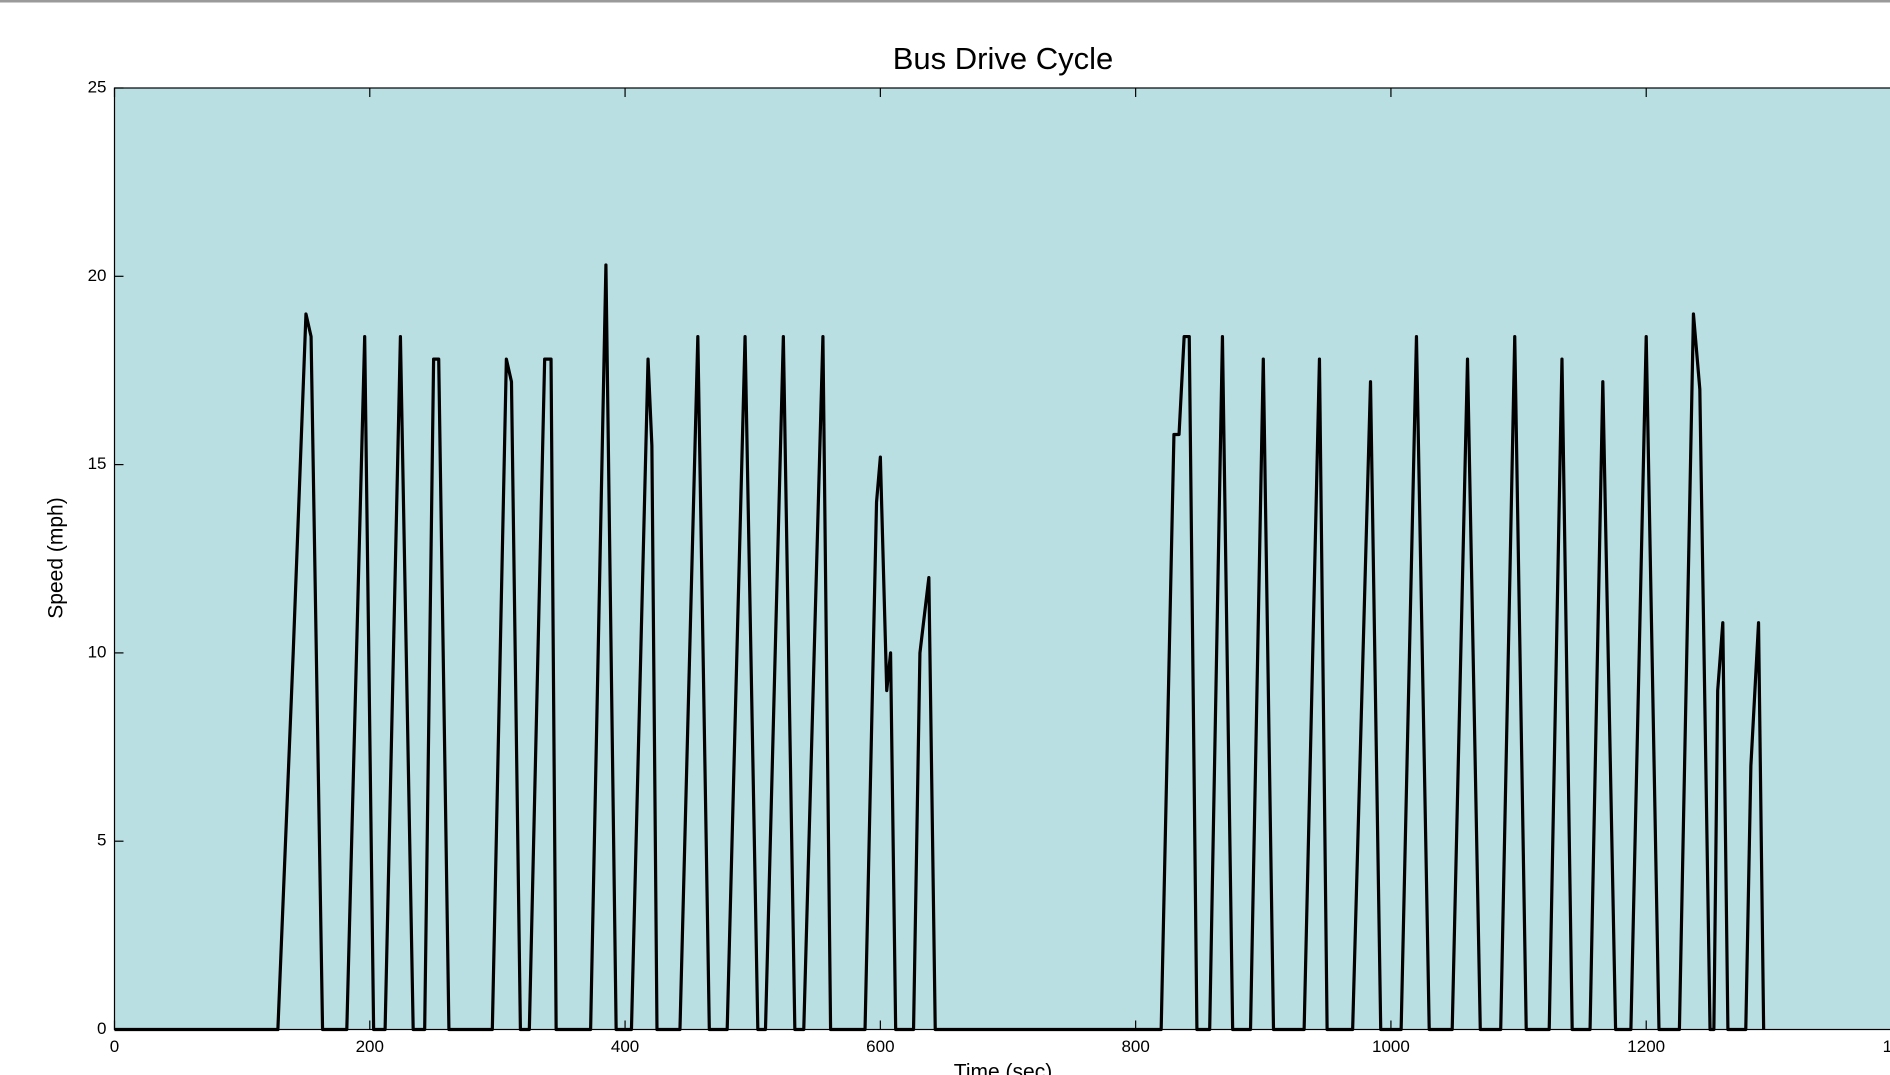 This screenshot has width=1890, height=1075. Describe the element at coordinates (370, 1046) in the screenshot. I see `x-tick-label: 200` at that location.